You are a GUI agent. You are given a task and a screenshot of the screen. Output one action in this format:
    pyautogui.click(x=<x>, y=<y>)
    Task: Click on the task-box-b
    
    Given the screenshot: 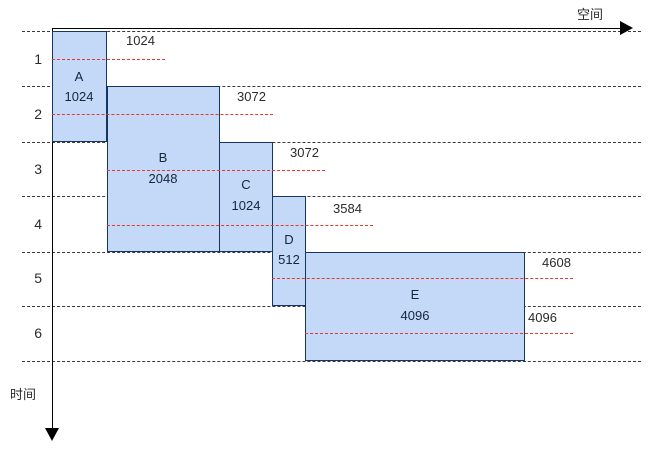 What is the action you would take?
    pyautogui.click(x=163, y=169)
    